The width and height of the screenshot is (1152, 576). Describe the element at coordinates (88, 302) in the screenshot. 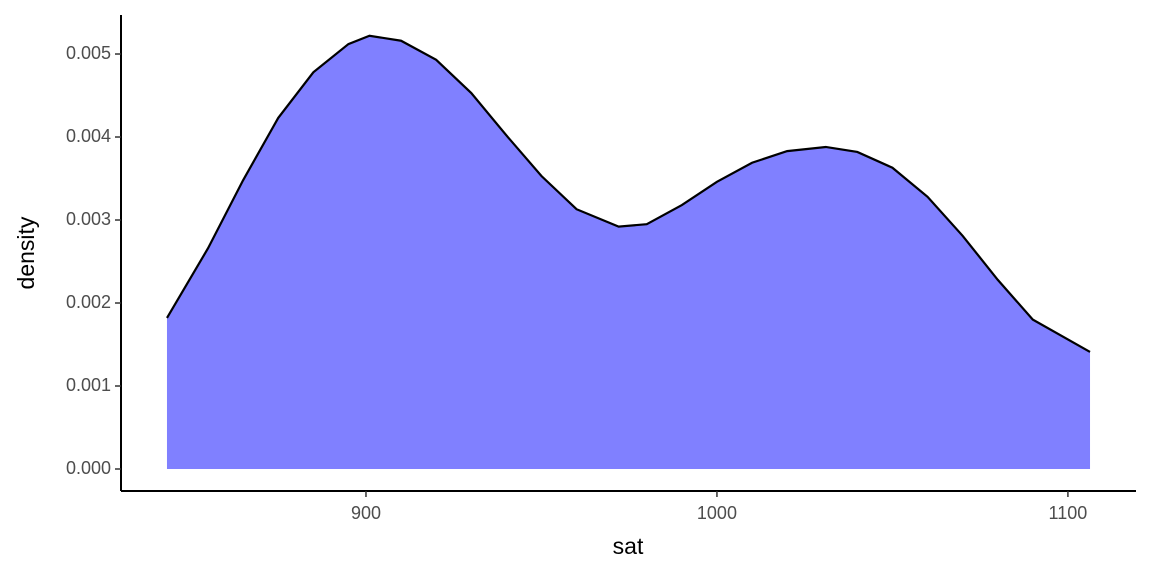

I see `y-tick-label: 0.002` at that location.